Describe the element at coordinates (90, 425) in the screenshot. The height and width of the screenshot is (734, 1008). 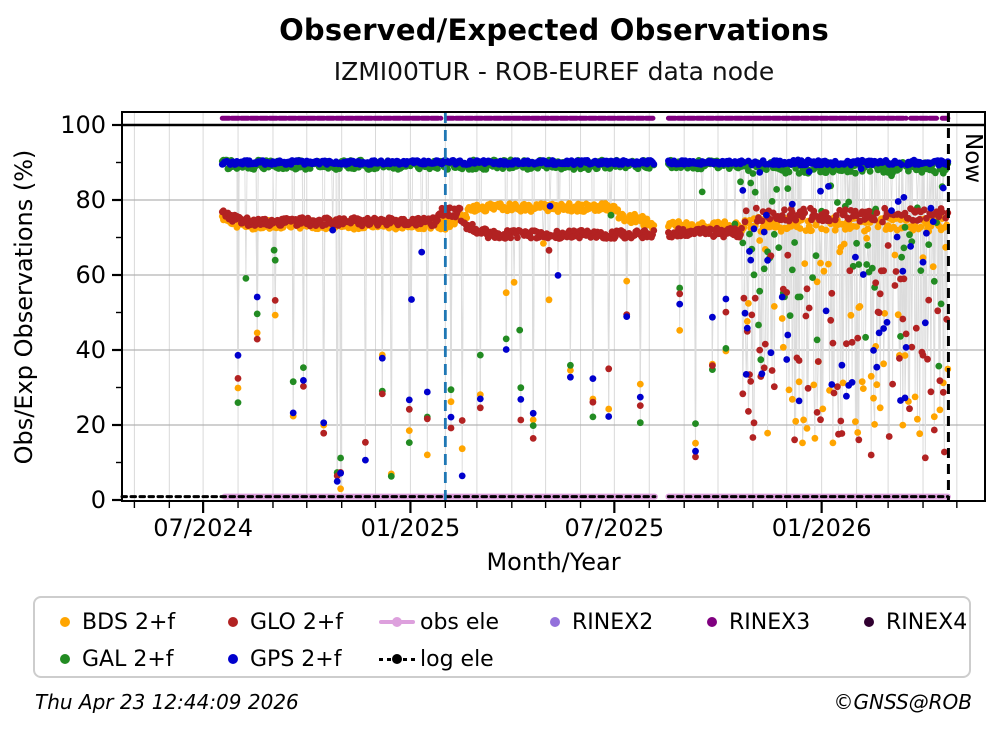
I see `svg-text: 20` at that location.